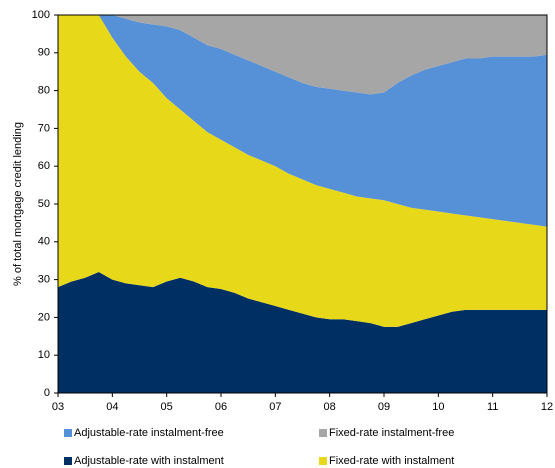 The image size is (555, 468). Describe the element at coordinates (44, 317) in the screenshot. I see `y-tick-label: 20` at that location.